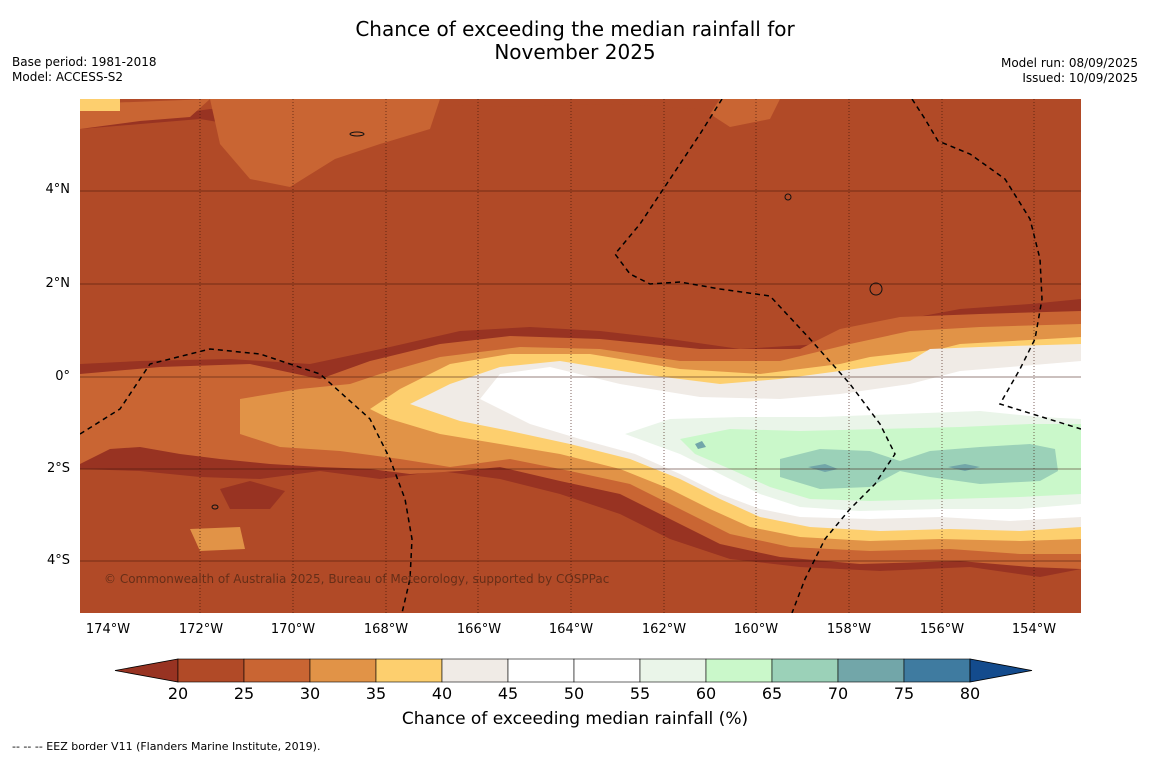 Image resolution: width=1150 pixels, height=758 pixels. I want to click on cb-tick-20: 20, so click(178, 693).